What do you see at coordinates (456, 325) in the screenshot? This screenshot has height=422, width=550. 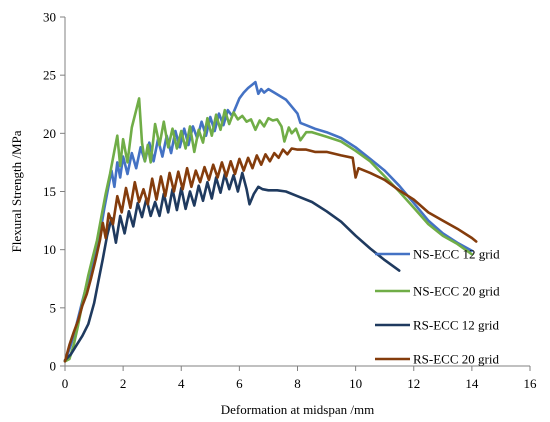 I see `legend-label: RS-ECC 12 grid` at bounding box center [456, 325].